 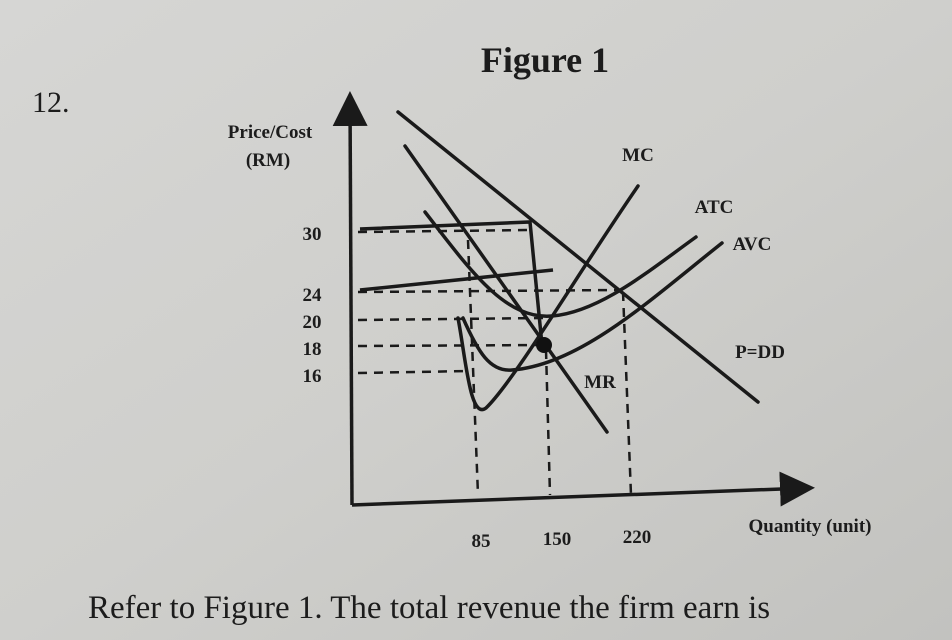 What do you see at coordinates (350, 298) in the screenshot?
I see `y-axis` at bounding box center [350, 298].